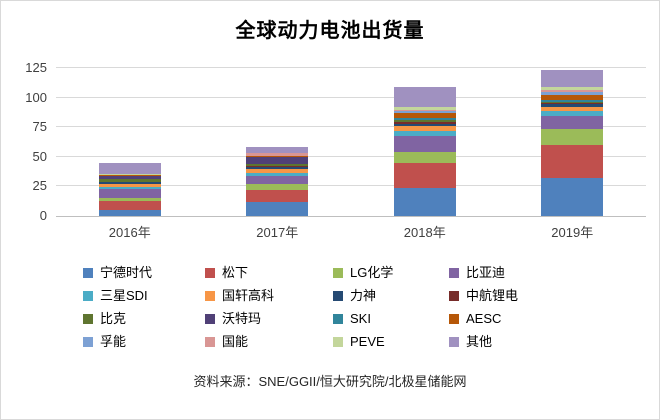 Image resolution: width=660 pixels, height=420 pixels. What do you see at coordinates (39, 156) in the screenshot?
I see `y-axis-tick-label: 50` at bounding box center [39, 156].